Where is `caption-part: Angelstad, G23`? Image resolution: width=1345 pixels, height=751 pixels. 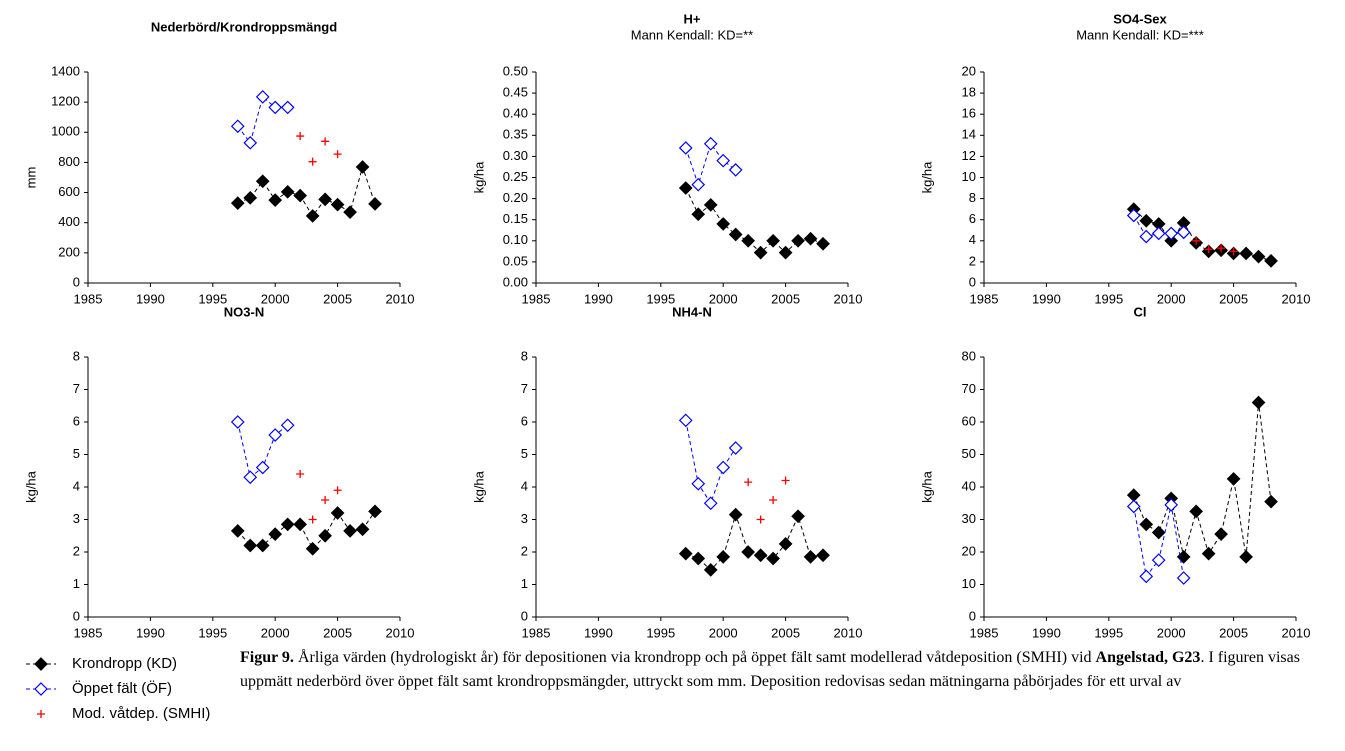 caption-part: Angelstad, G23 is located at coordinates (1148, 657).